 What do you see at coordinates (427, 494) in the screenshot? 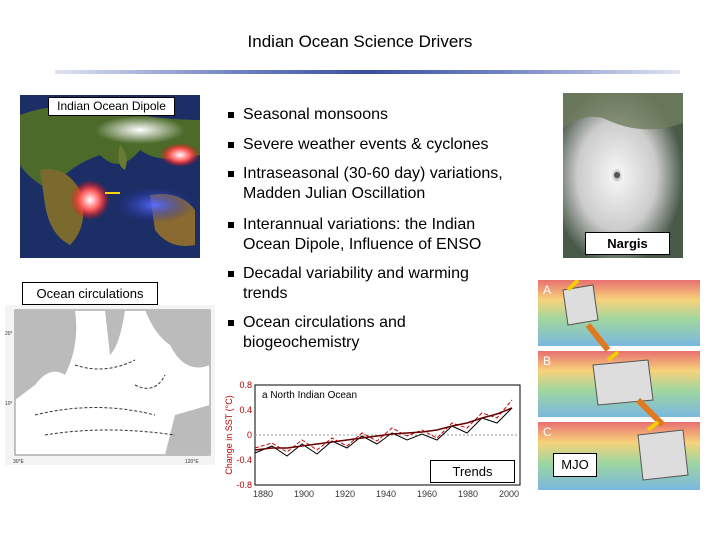
I see `x-tick-label: 1960` at bounding box center [427, 494].